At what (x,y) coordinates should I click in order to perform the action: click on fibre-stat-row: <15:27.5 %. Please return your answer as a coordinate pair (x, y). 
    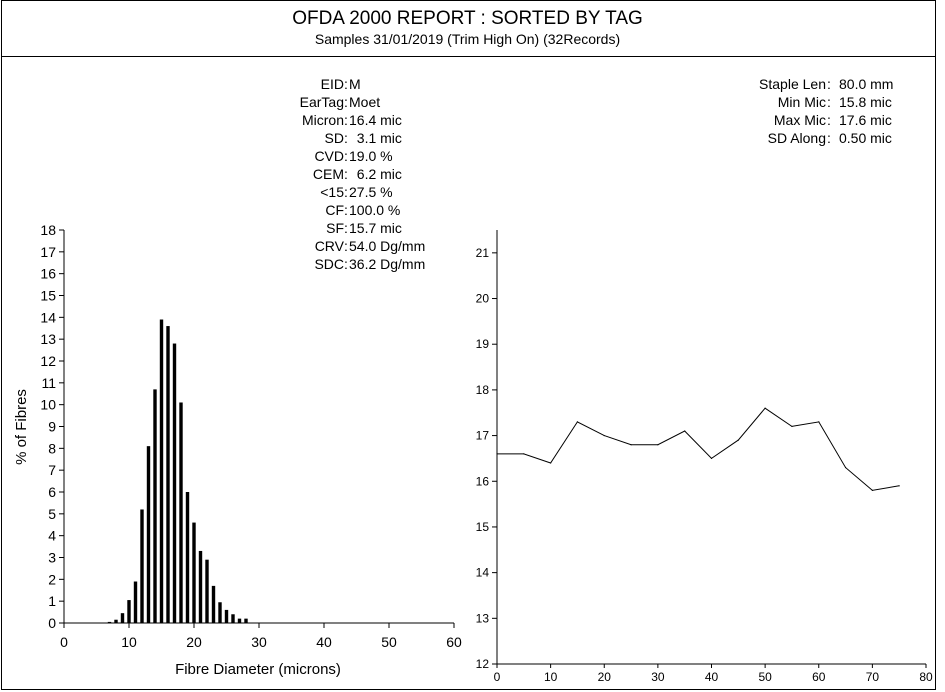
    Looking at the image, I should click on (235, 192).